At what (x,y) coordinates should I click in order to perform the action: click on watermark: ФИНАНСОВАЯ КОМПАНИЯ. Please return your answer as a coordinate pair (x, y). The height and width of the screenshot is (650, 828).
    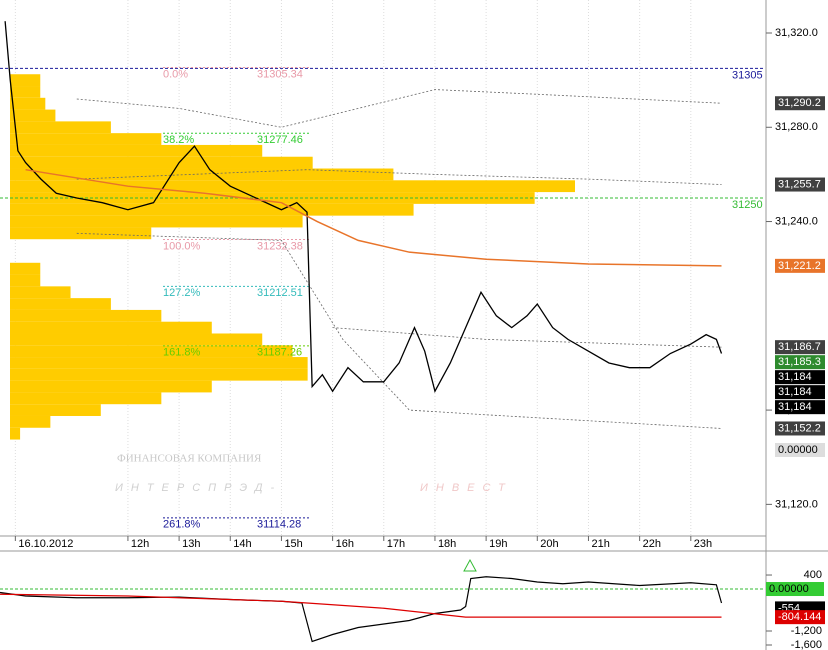
    Looking at the image, I should click on (189, 459).